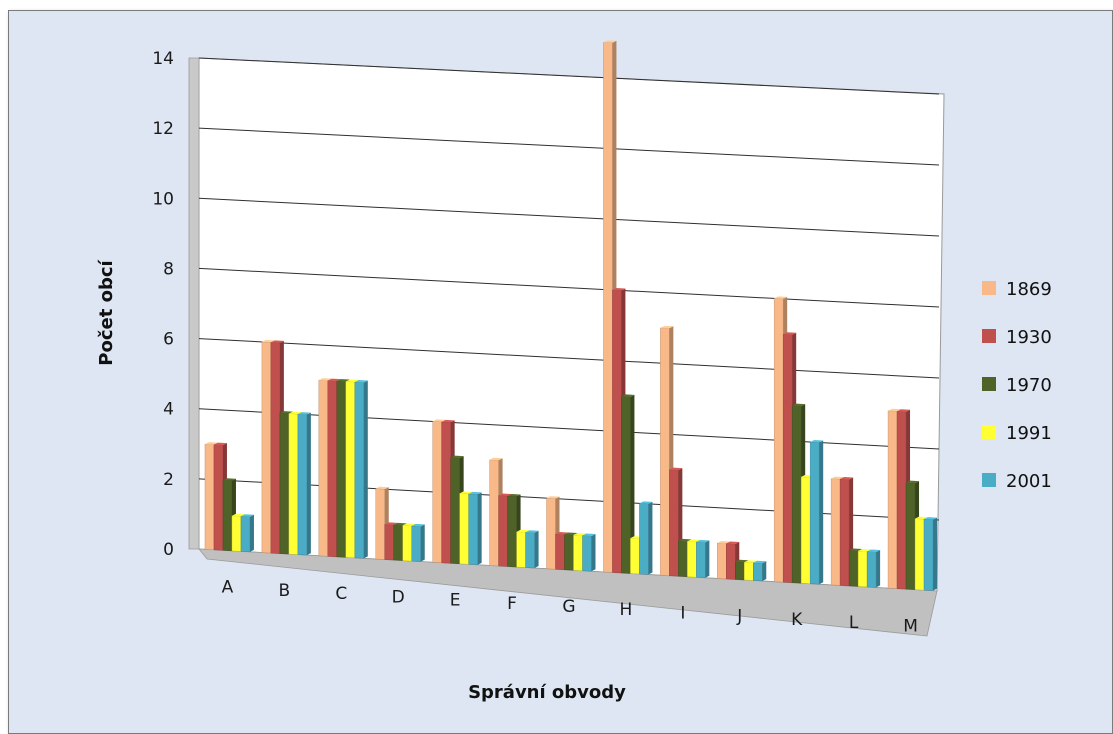 This screenshot has height=734, width=1113. What do you see at coordinates (304, 484) in the screenshot?
I see `bar-B-2001` at bounding box center [304, 484].